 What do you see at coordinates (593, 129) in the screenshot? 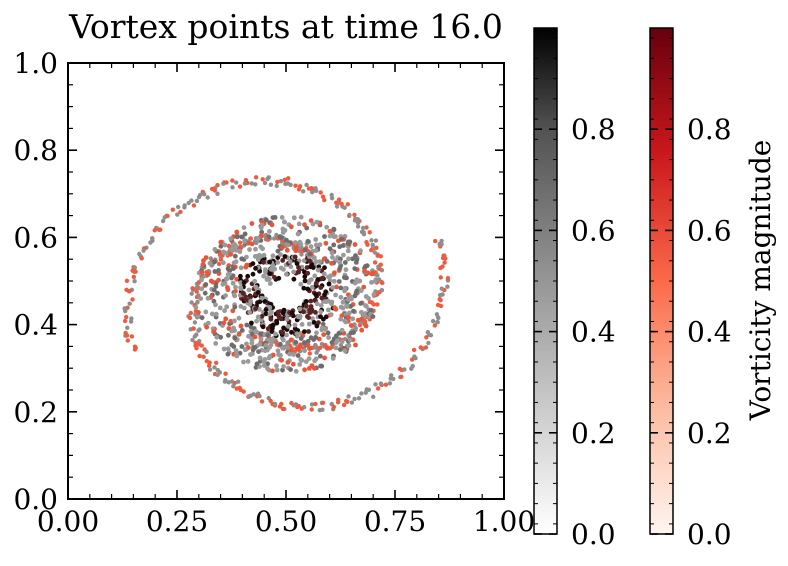
I see `colorbar-tick-label: 0.8` at bounding box center [593, 129].